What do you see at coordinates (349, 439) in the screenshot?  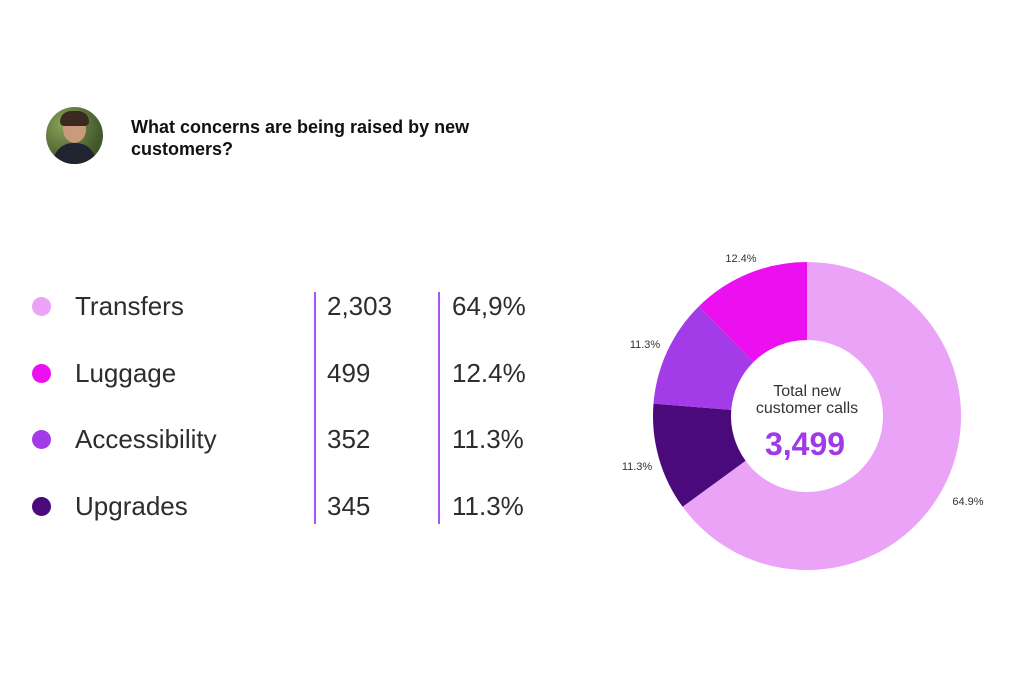 I see `legend-count: 352` at bounding box center [349, 439].